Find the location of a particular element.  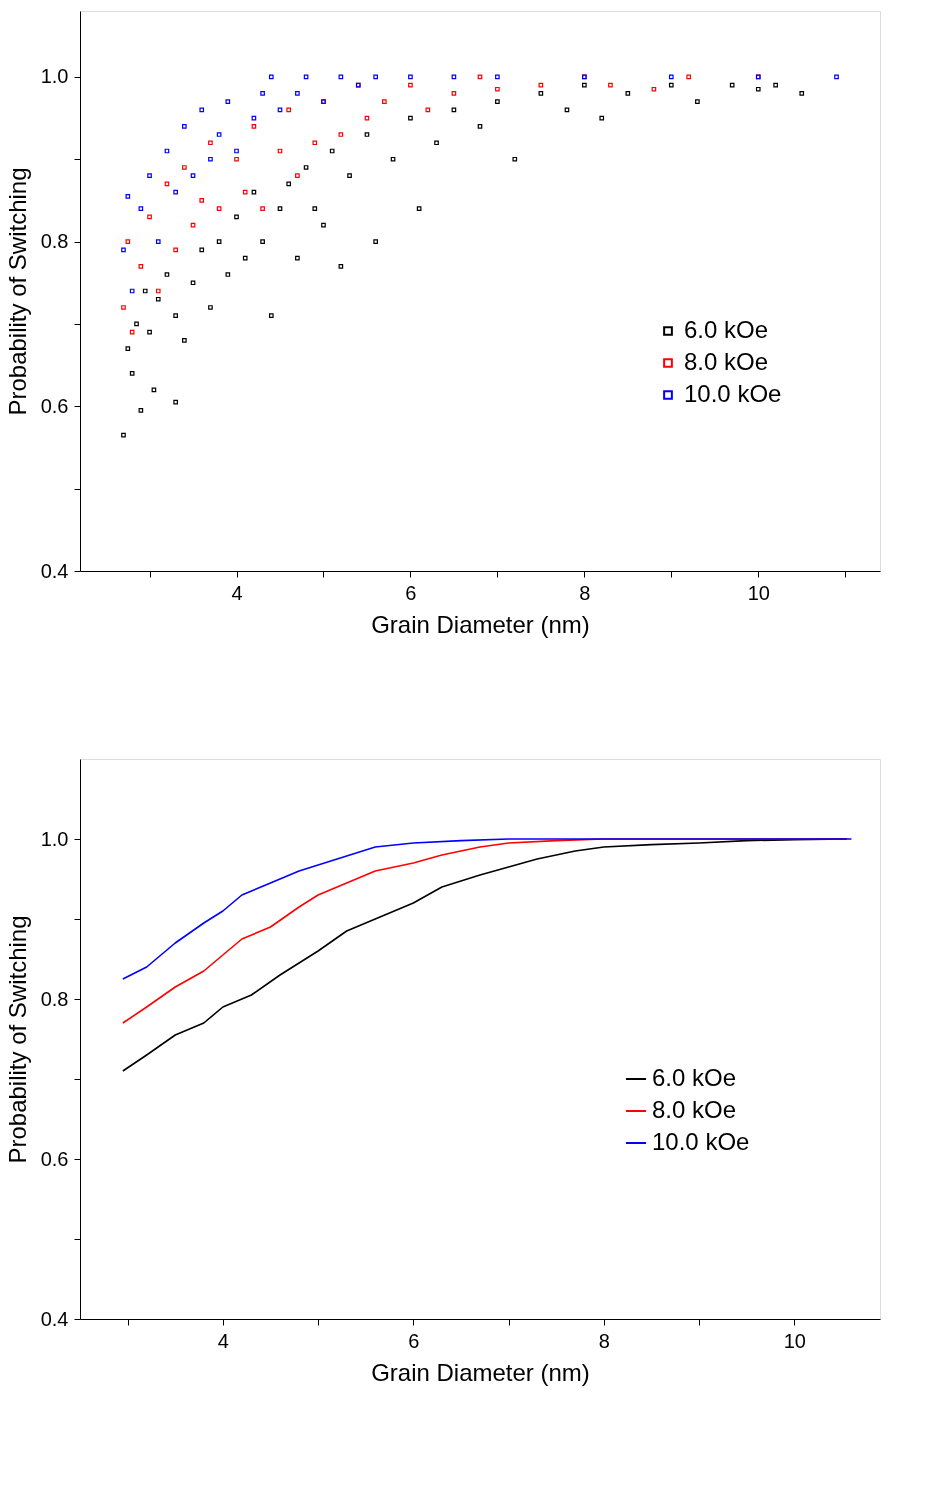

y-tick-label: 1.0 is located at coordinates (54, 76).